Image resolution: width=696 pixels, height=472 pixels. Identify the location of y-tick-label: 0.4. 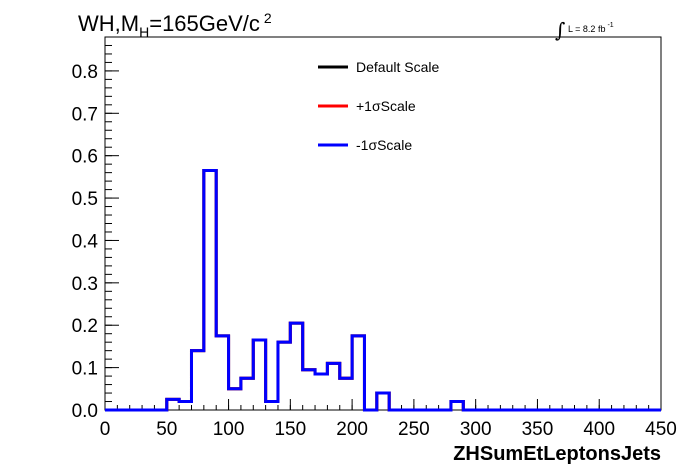
(85, 241).